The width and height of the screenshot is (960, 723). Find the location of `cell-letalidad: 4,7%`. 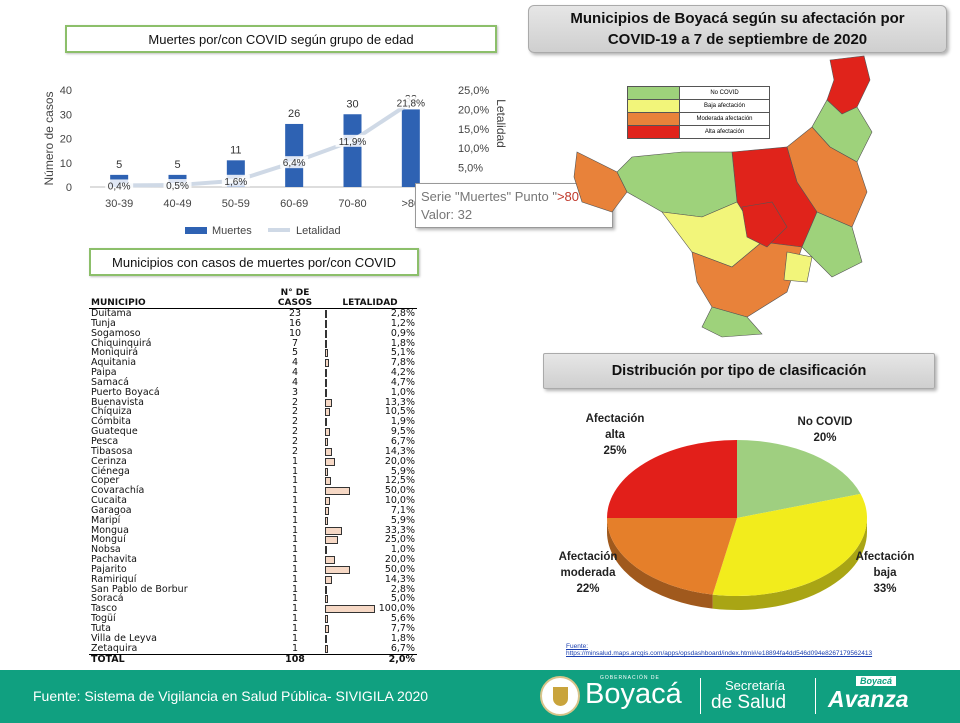

cell-letalidad: 4,7% is located at coordinates (370, 382).